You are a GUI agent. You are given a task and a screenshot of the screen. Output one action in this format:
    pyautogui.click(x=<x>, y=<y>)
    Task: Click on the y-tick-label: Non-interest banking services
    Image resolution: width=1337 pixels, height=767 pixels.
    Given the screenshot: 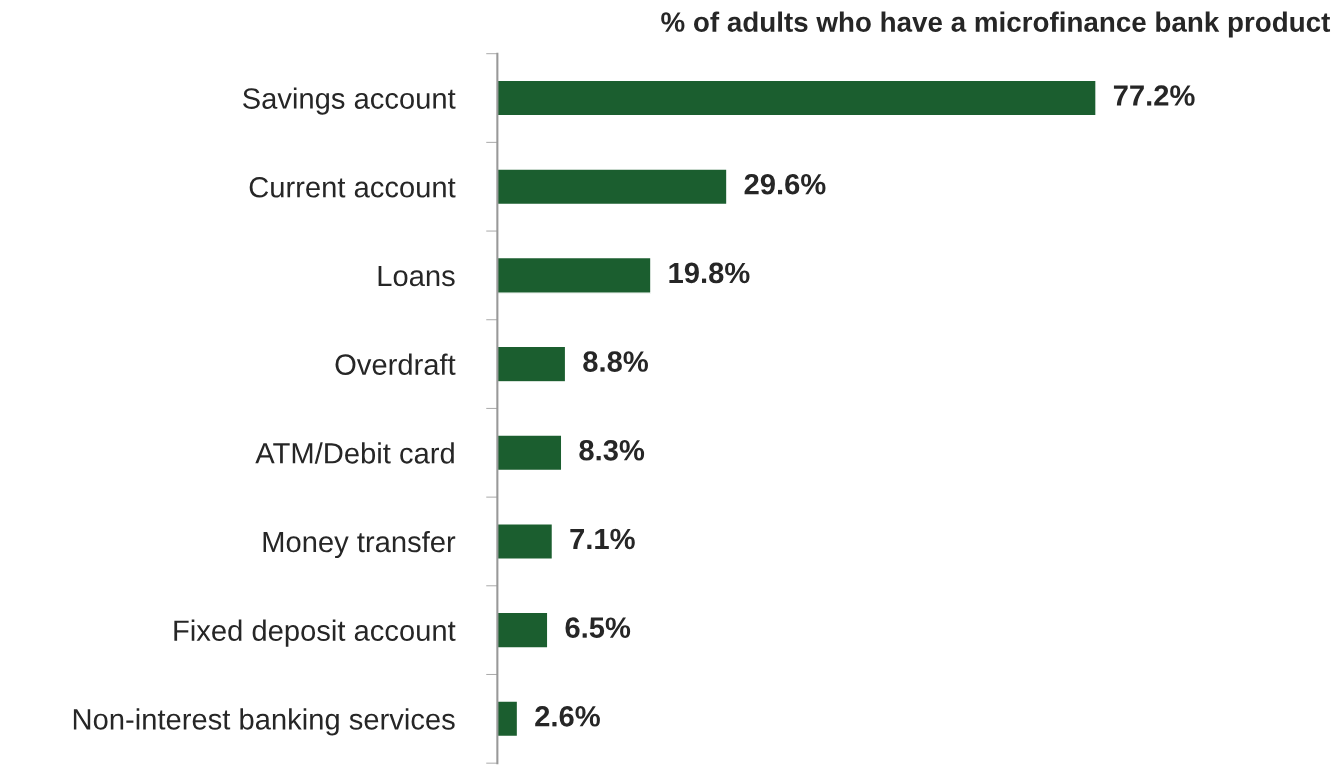 What is the action you would take?
    pyautogui.click(x=264, y=722)
    